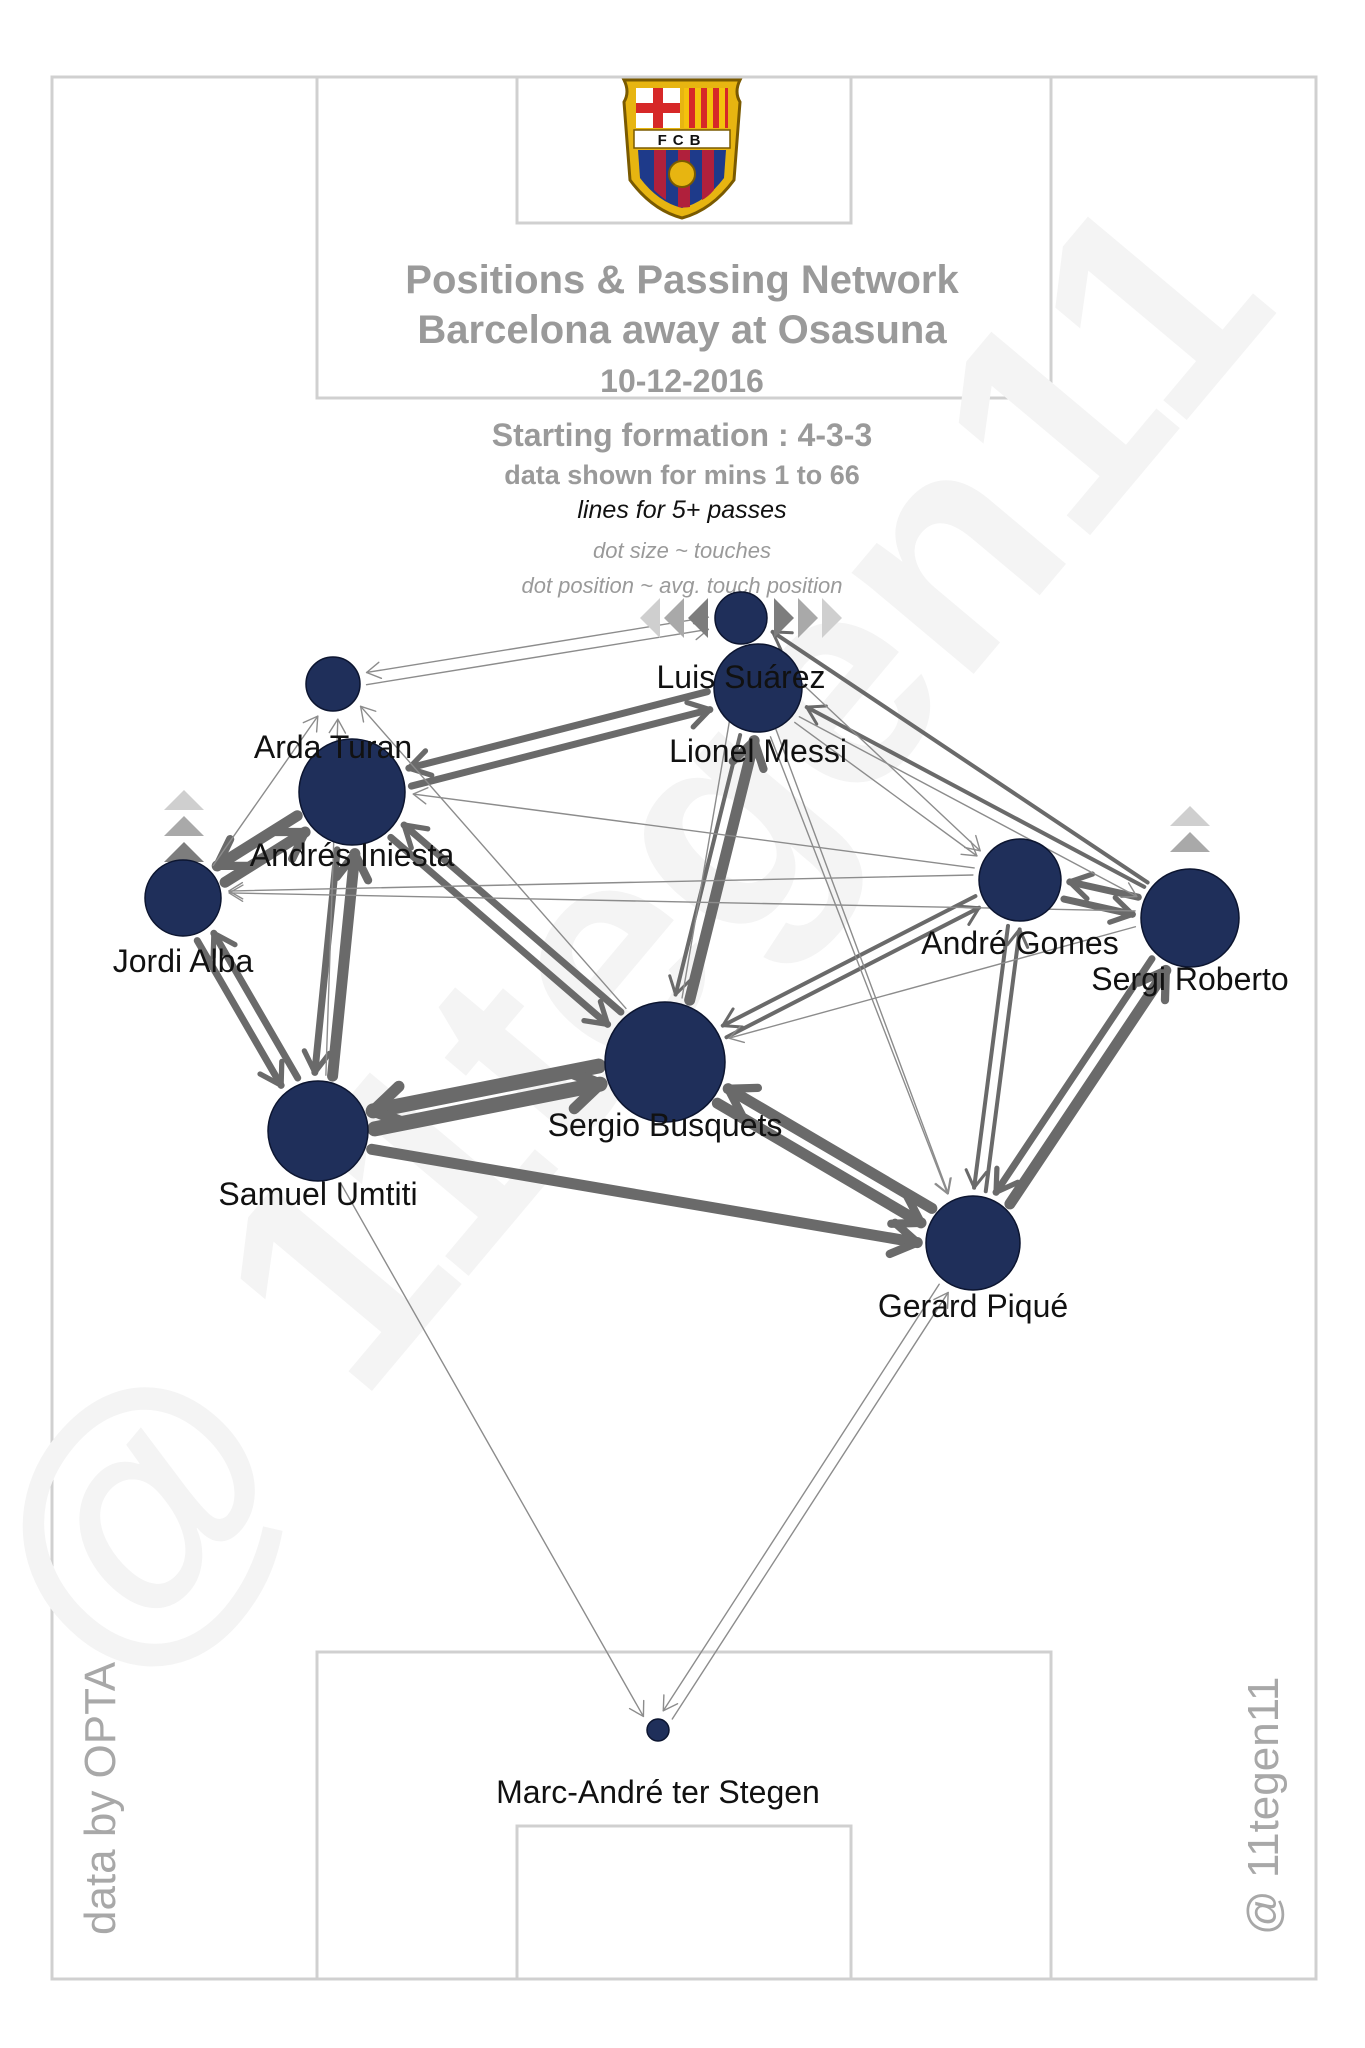  Describe the element at coordinates (265, 791) in the screenshot. I see `pass-line-alba-to-turan` at that location.